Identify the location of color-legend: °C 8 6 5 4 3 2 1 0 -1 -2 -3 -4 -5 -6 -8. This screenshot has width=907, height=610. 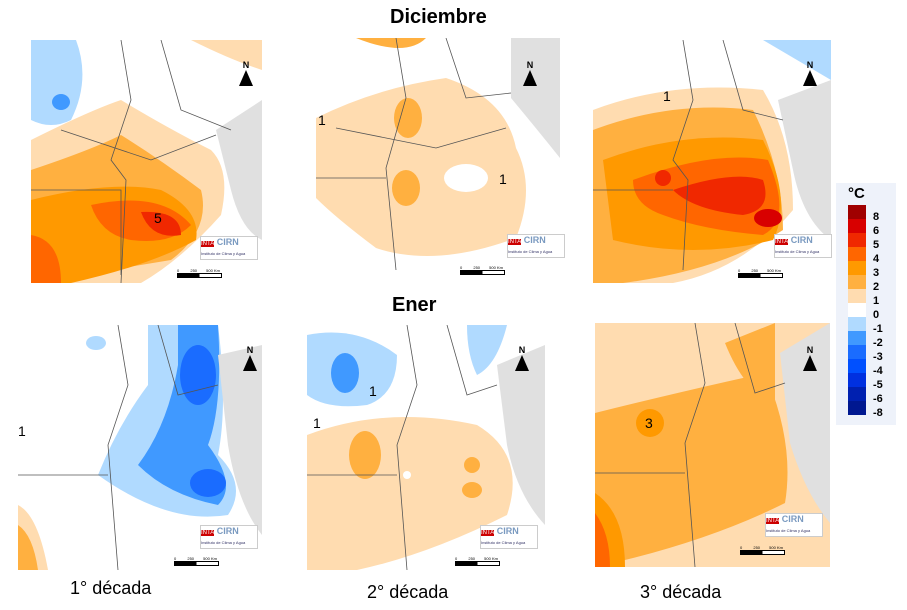
(866, 304).